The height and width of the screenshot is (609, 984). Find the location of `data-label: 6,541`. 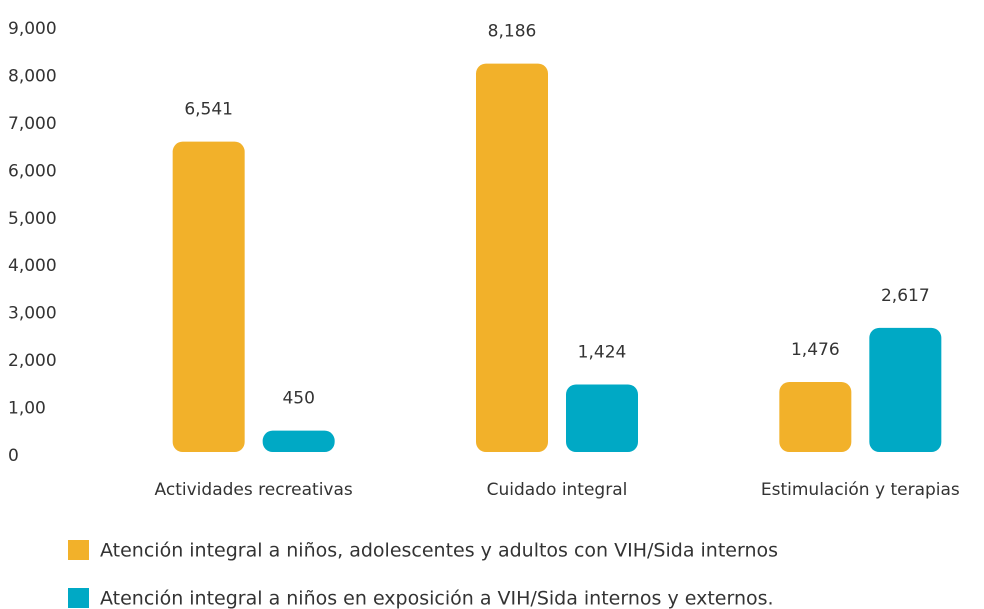

data-label: 6,541 is located at coordinates (208, 110).